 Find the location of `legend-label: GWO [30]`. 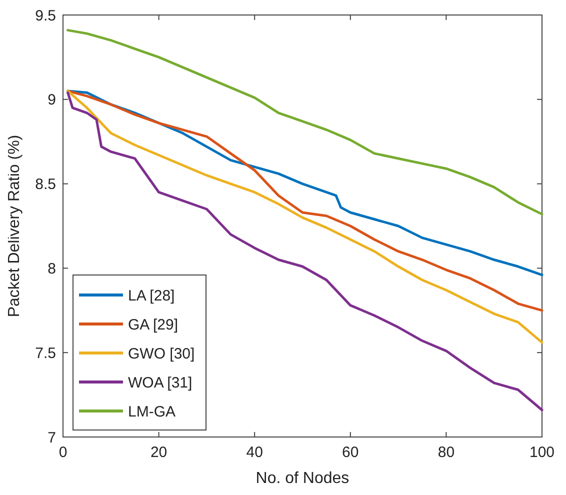

legend-label: GWO [30] is located at coordinates (161, 353).